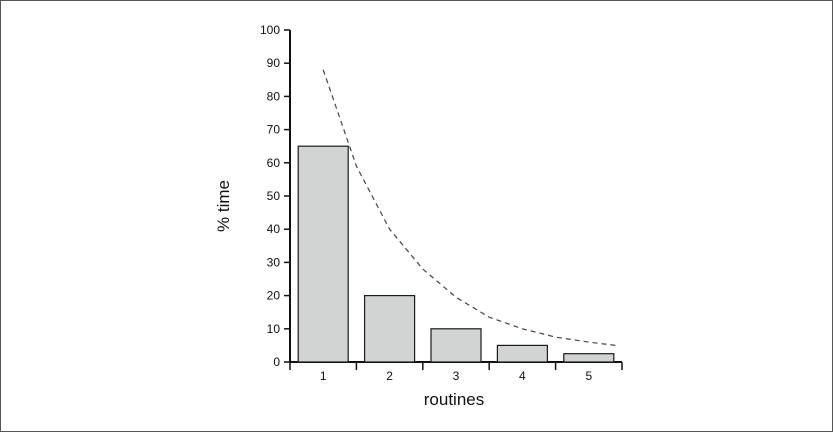 This screenshot has height=432, width=833. Describe the element at coordinates (274, 63) in the screenshot. I see `y-tick-label: 90` at that location.